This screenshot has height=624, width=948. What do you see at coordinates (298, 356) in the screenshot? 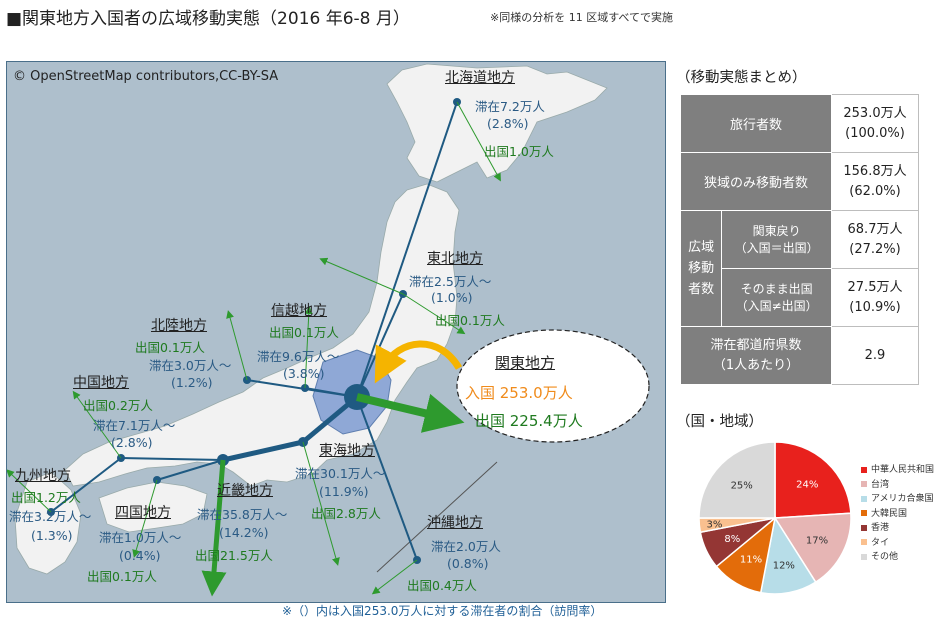
I see `shinetsu-stay: 滞在9.6万人～` at bounding box center [298, 356].